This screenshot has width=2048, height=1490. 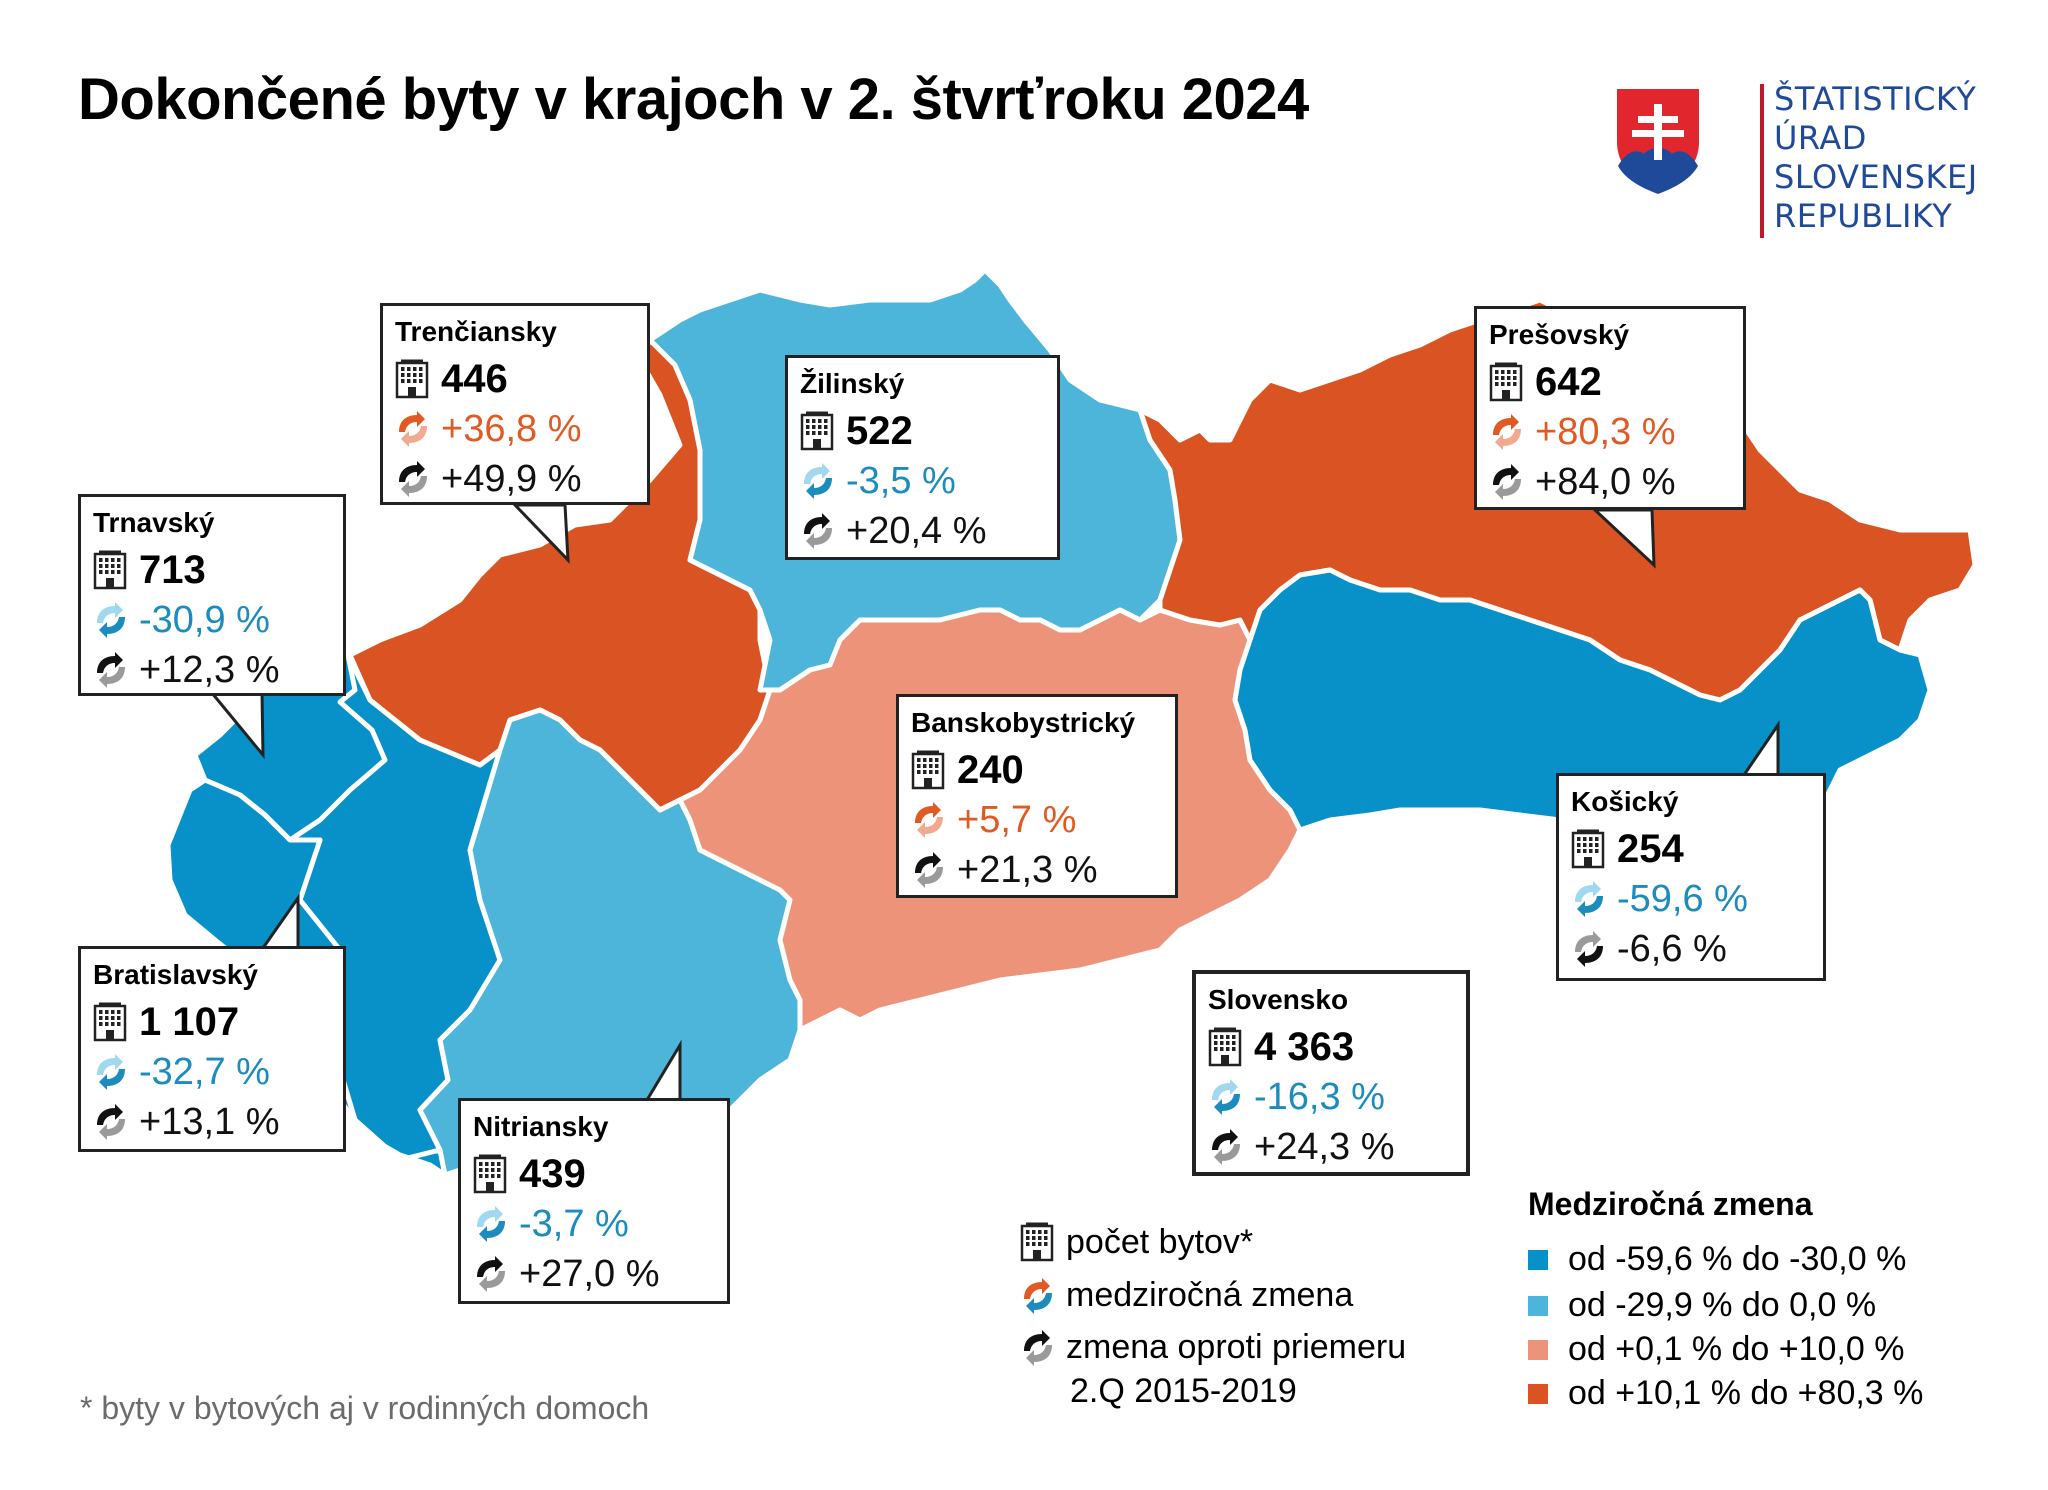 I want to click on count-row: 240, so click(x=1036, y=770).